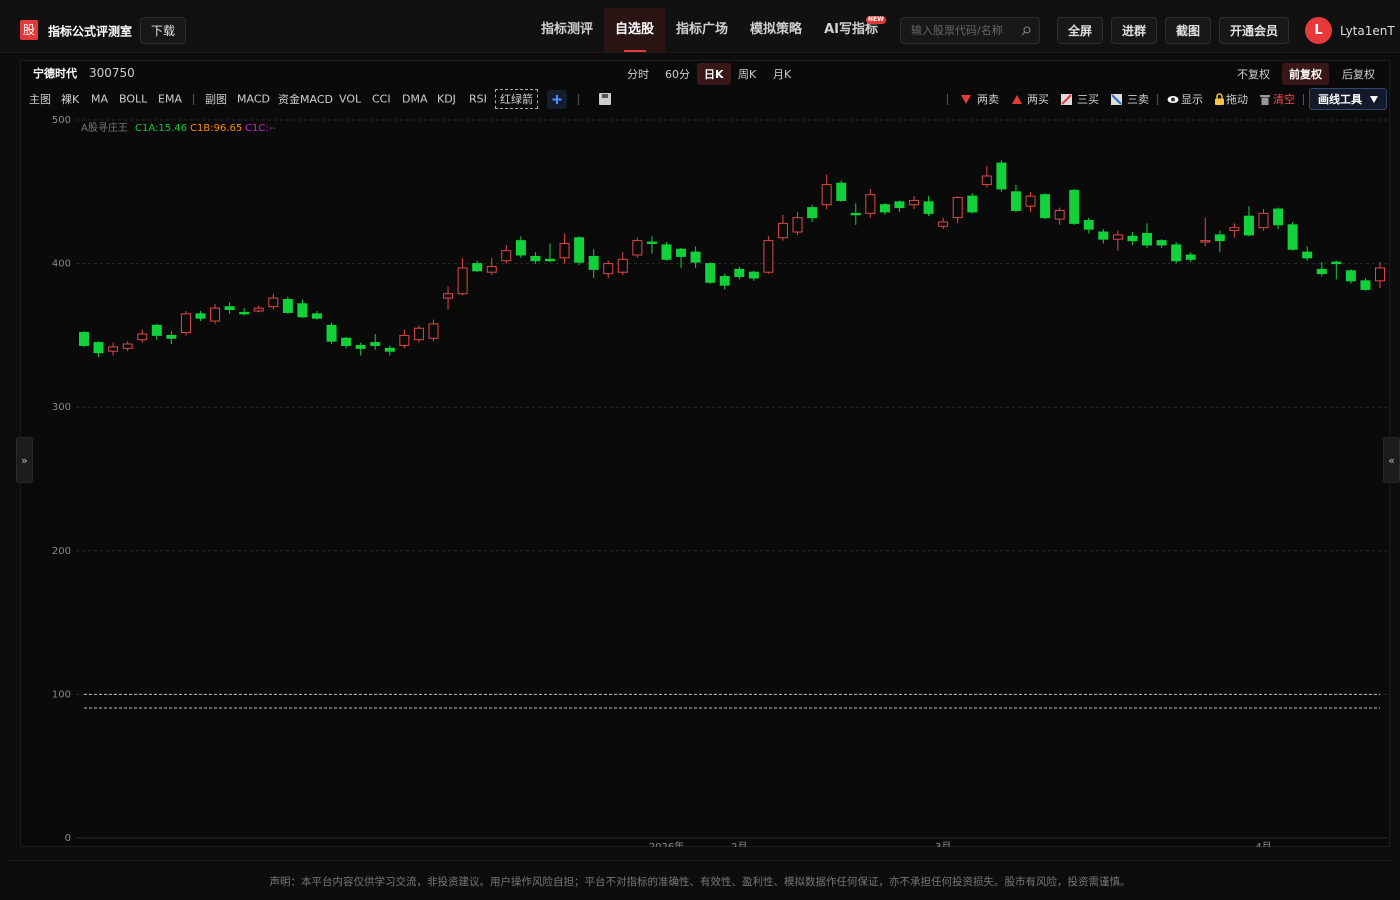 Image resolution: width=1400 pixels, height=900 pixels. What do you see at coordinates (29, 30) in the screenshot?
I see `logo: 股` at bounding box center [29, 30].